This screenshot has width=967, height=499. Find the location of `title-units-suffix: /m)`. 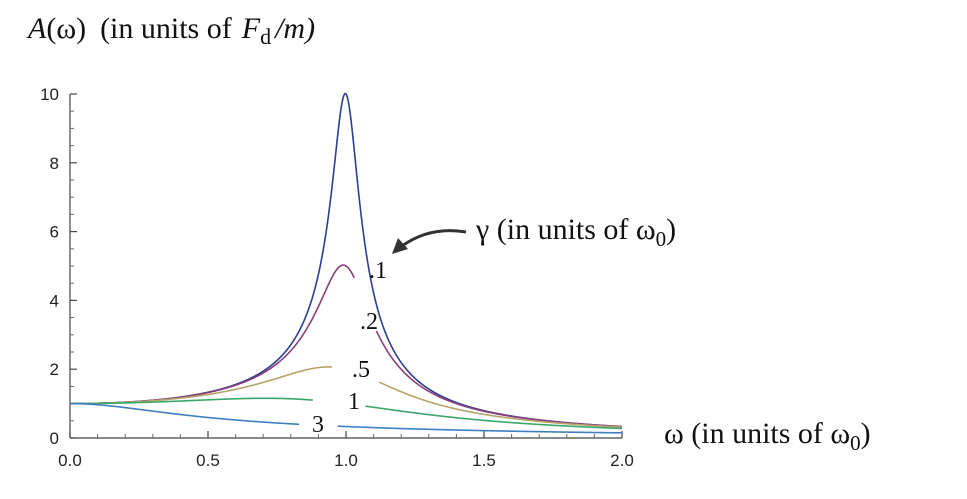

title-units-suffix: /m) is located at coordinates (294, 28).